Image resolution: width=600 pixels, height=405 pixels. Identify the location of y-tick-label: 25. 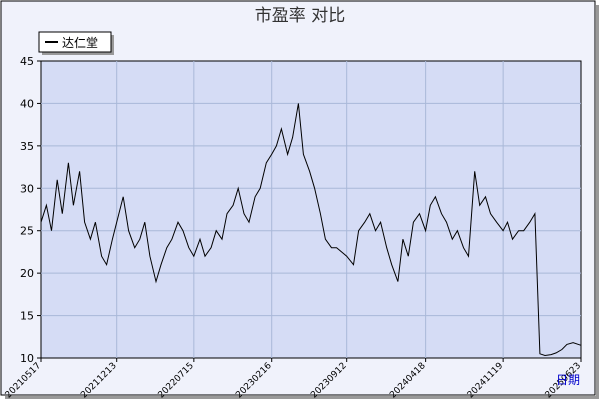
(27, 231).